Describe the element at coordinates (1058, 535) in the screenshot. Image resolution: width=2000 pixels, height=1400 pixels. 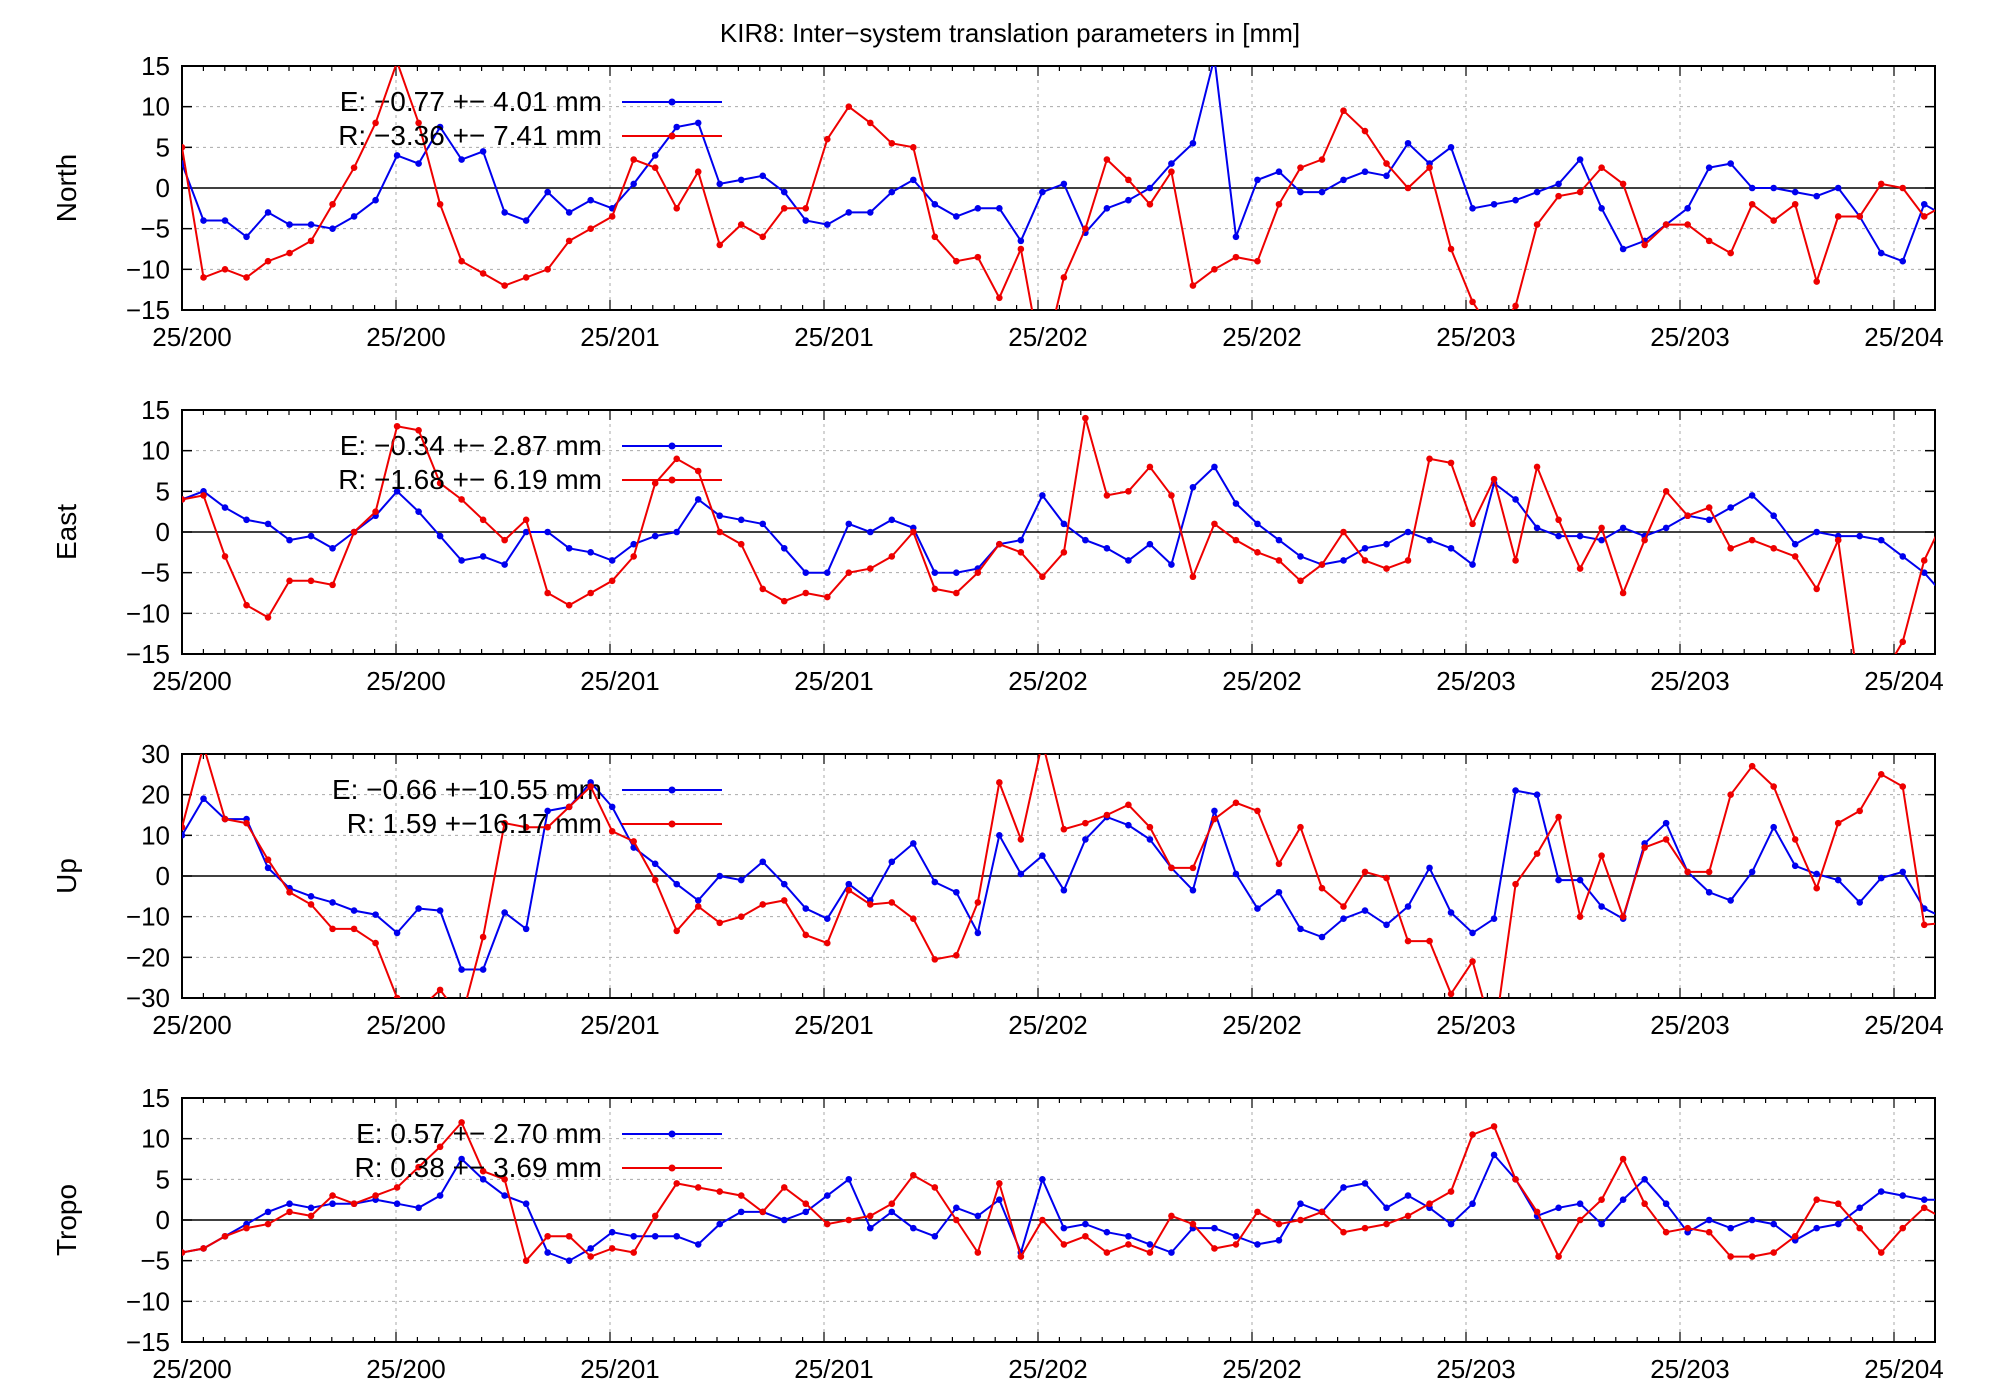
I see `series-line` at that location.